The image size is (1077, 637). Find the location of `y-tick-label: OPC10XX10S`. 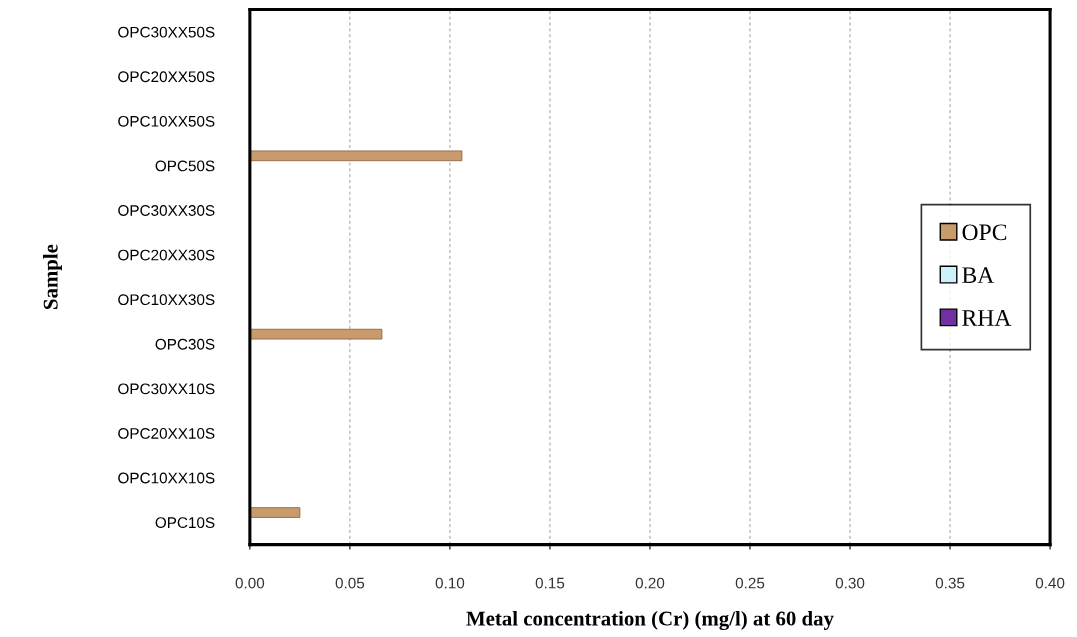

y-tick-label: OPC10XX10S is located at coordinates (166, 478).